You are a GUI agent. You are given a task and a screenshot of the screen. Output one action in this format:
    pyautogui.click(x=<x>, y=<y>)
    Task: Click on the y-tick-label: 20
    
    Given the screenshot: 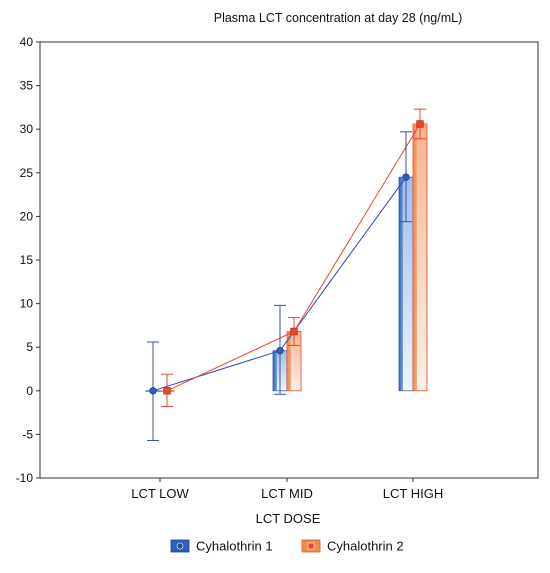 What is the action you would take?
    pyautogui.click(x=27, y=216)
    